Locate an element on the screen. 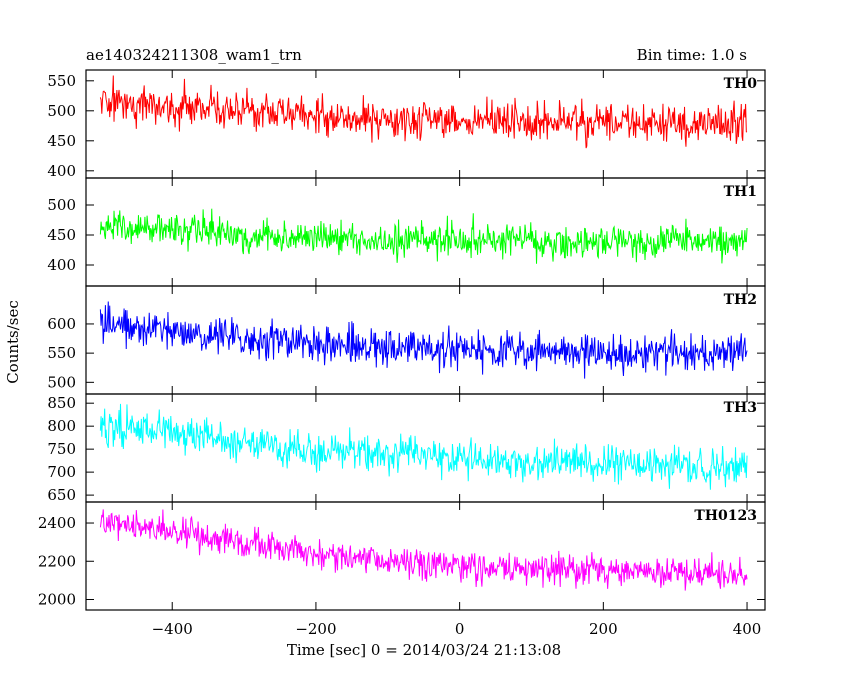 This screenshot has width=850, height=680. panel-label: TH1 is located at coordinates (740, 192).